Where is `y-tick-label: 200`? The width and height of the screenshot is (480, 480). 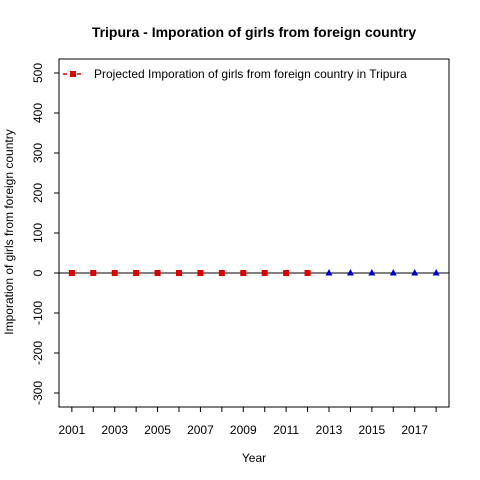
y-tick-label: 200 is located at coordinates (38, 193).